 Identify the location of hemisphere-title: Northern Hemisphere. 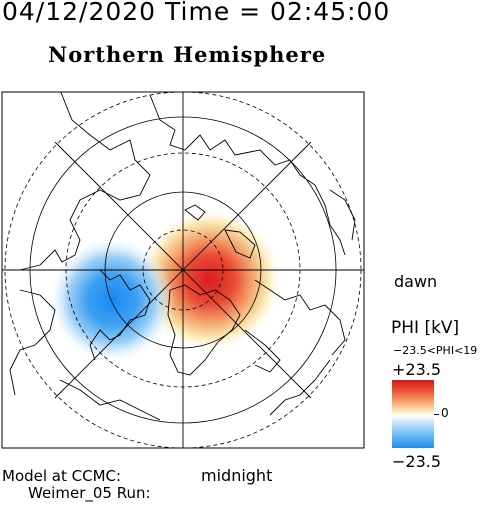
(187, 54).